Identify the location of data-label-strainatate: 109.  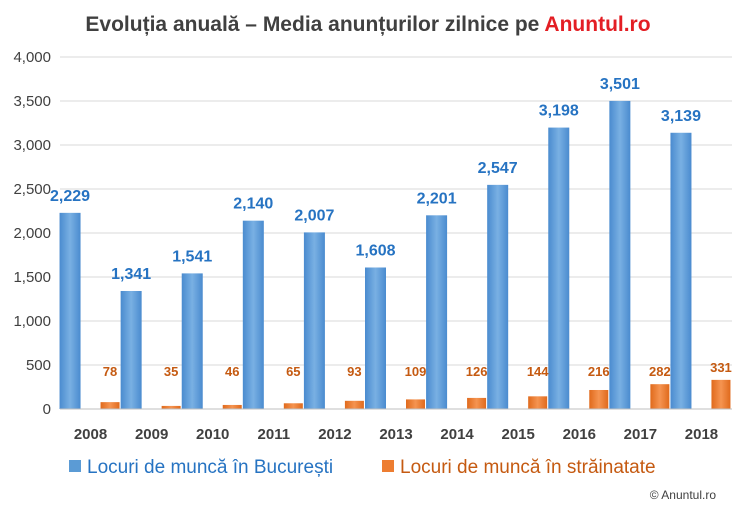
(416, 371).